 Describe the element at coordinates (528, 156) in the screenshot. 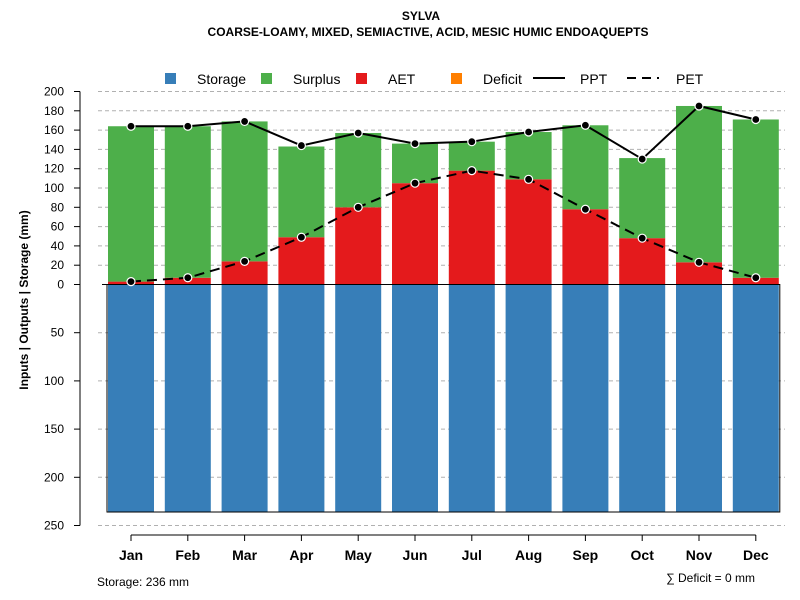

I see `bar-surplus-aug` at that location.